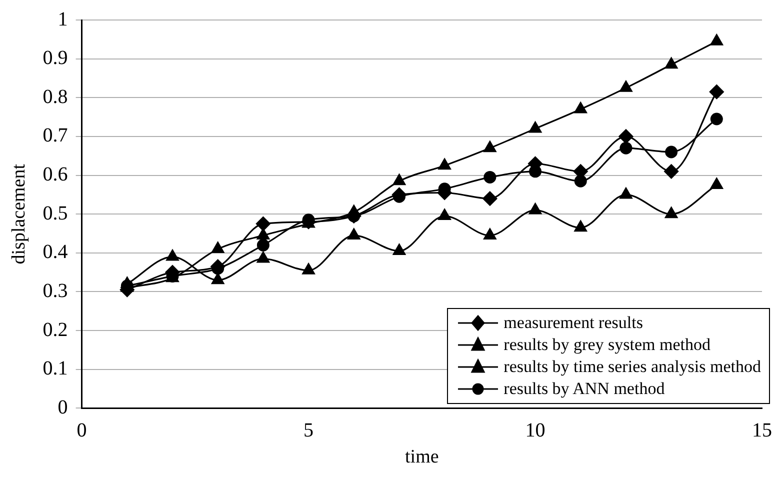  What do you see at coordinates (63, 407) in the screenshot?
I see `y-tick-label: 0` at bounding box center [63, 407].